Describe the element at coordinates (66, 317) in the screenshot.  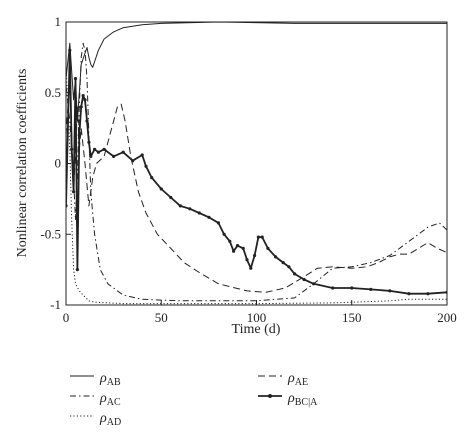
I see `x-tick-label: 0` at that location.